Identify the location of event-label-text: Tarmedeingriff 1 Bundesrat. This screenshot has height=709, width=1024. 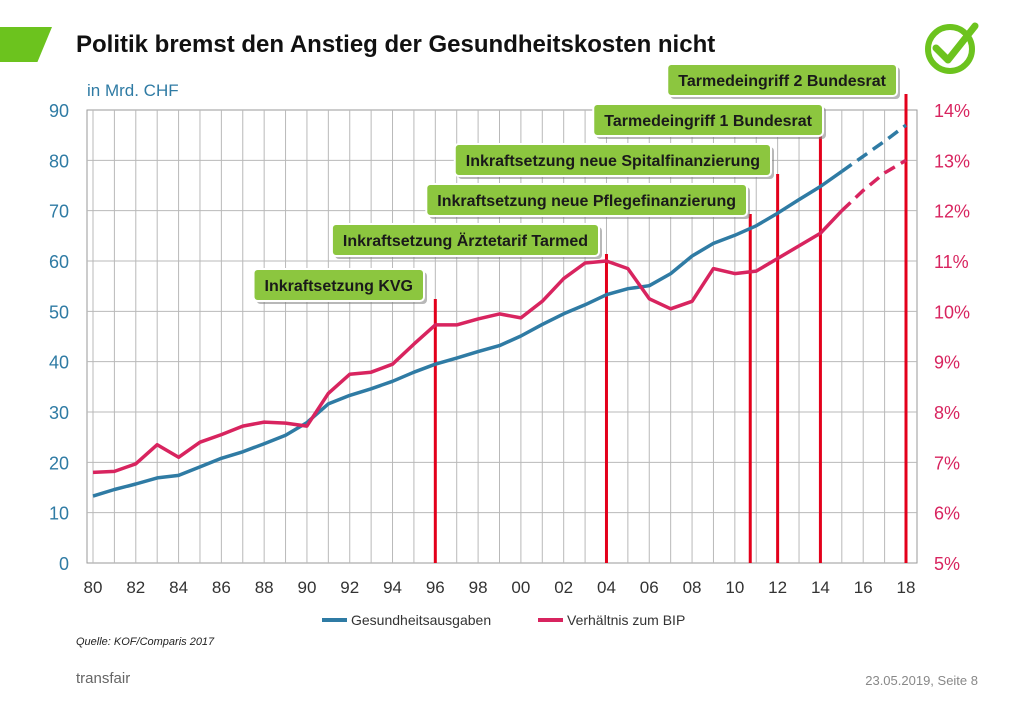
(708, 121).